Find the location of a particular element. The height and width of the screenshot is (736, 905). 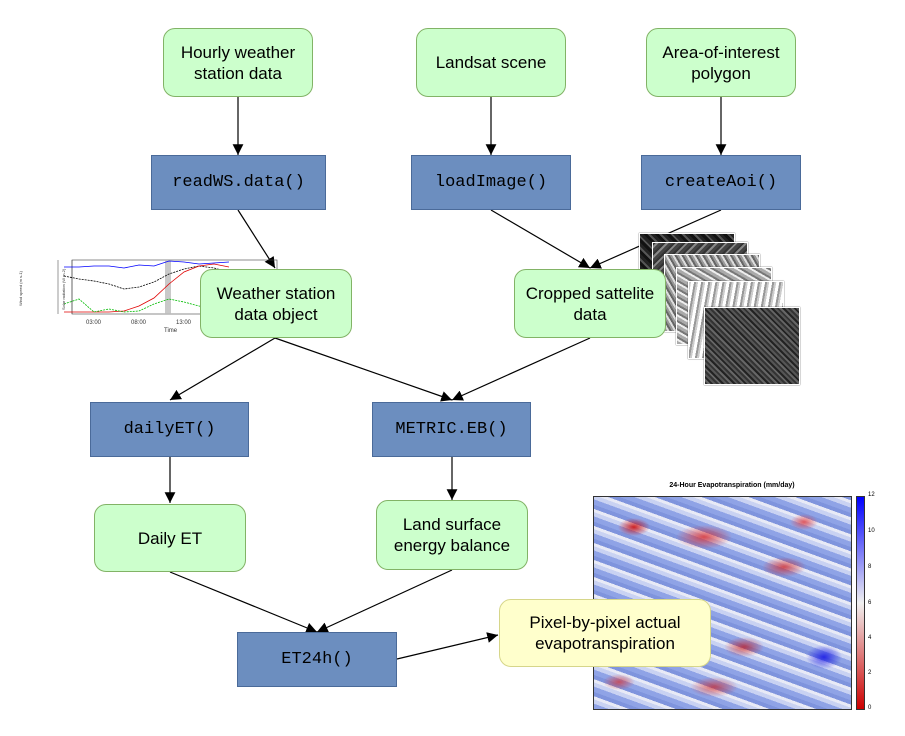

edge-readws-wsobject is located at coordinates (256, 239).